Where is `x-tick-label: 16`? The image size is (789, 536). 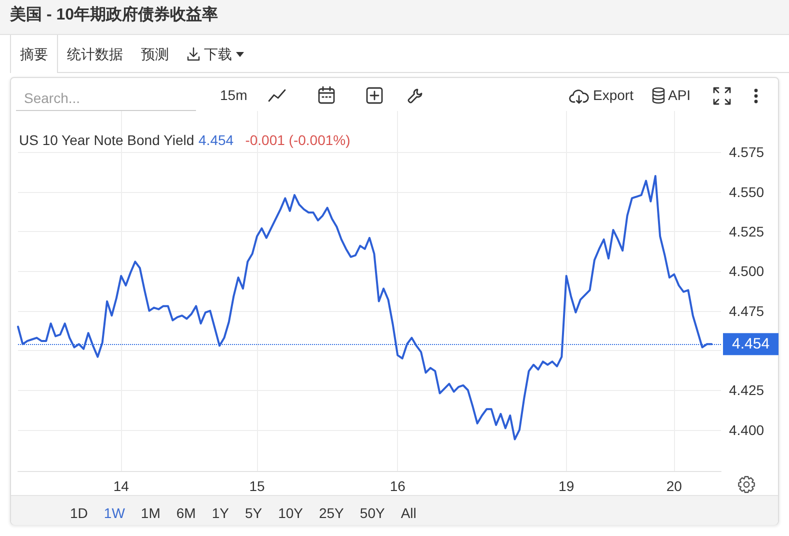 x-tick-label: 16 is located at coordinates (398, 486).